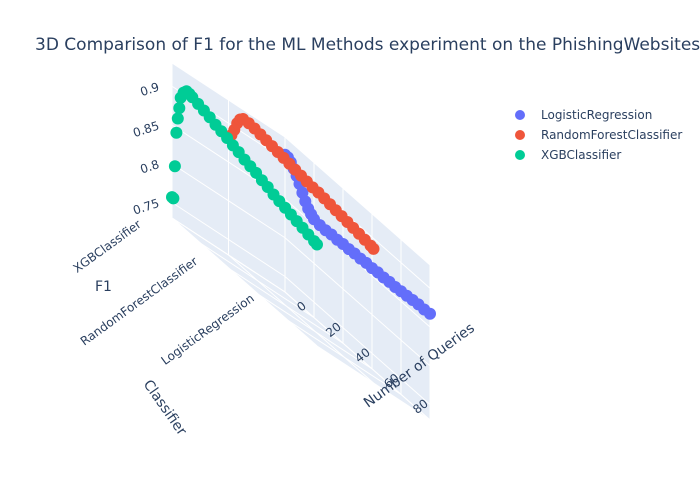 The image size is (700, 500). I want to click on legend-label: RandomForestClassifier, so click(611, 135).